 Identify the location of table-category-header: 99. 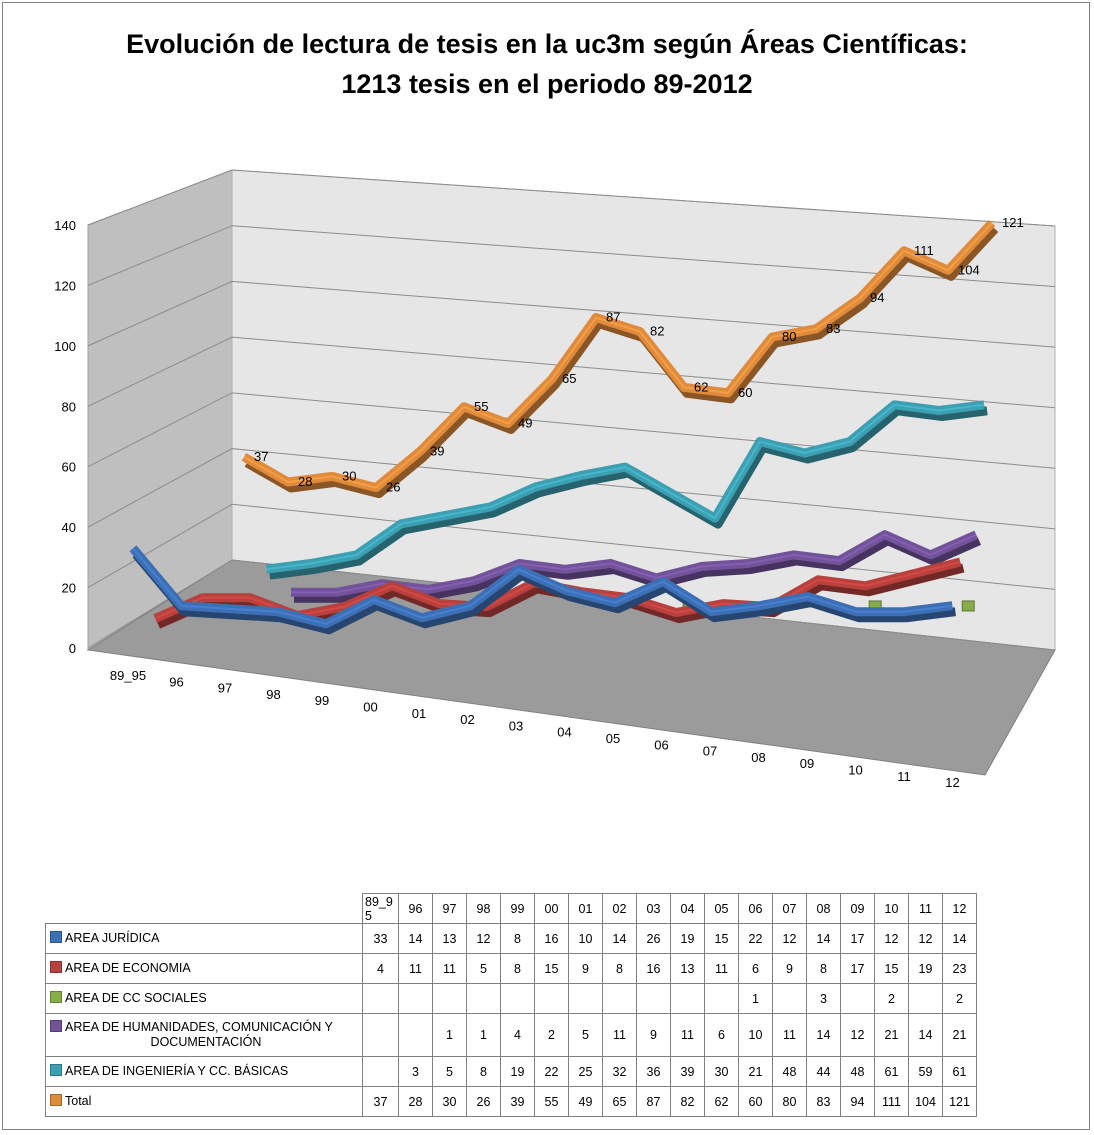
(517, 908).